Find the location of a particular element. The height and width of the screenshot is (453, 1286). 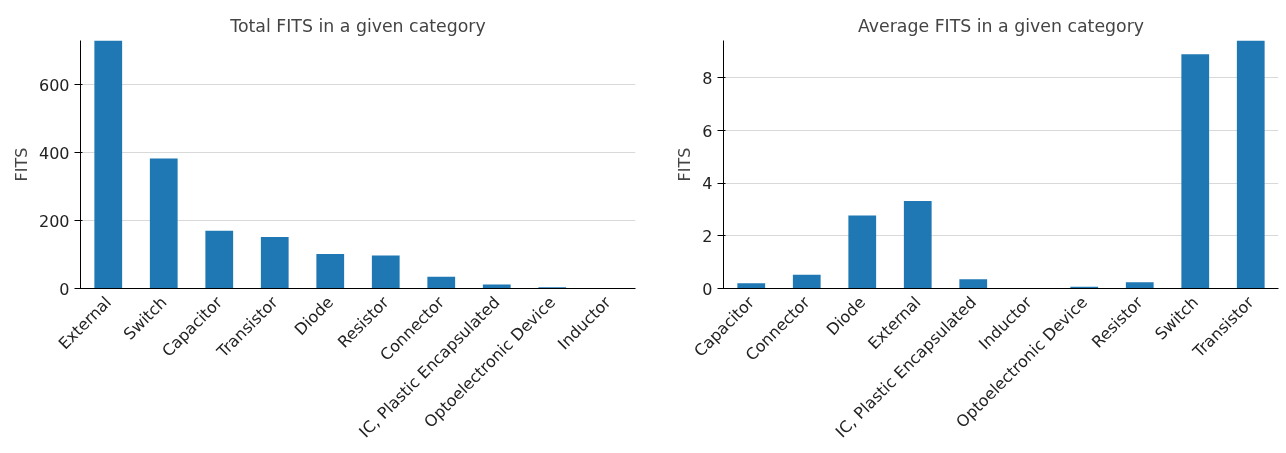

y-tick-label: 6 is located at coordinates (707, 131).